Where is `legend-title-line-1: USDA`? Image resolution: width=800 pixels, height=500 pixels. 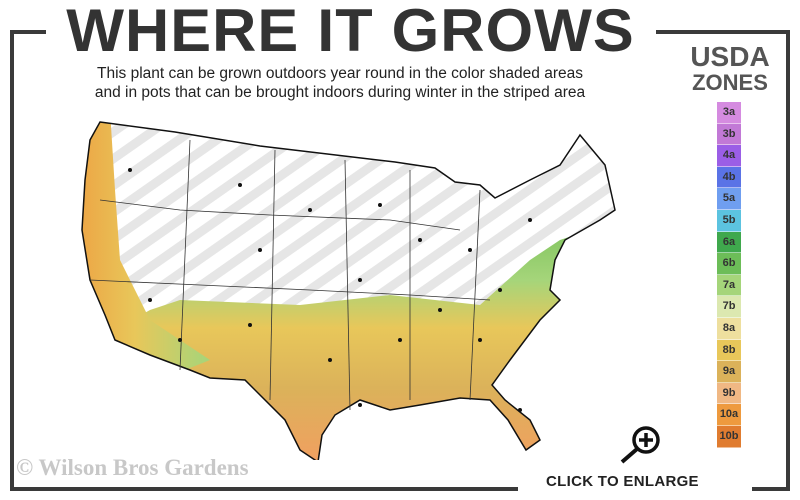
legend-title-line-1: USDA is located at coordinates (730, 56).